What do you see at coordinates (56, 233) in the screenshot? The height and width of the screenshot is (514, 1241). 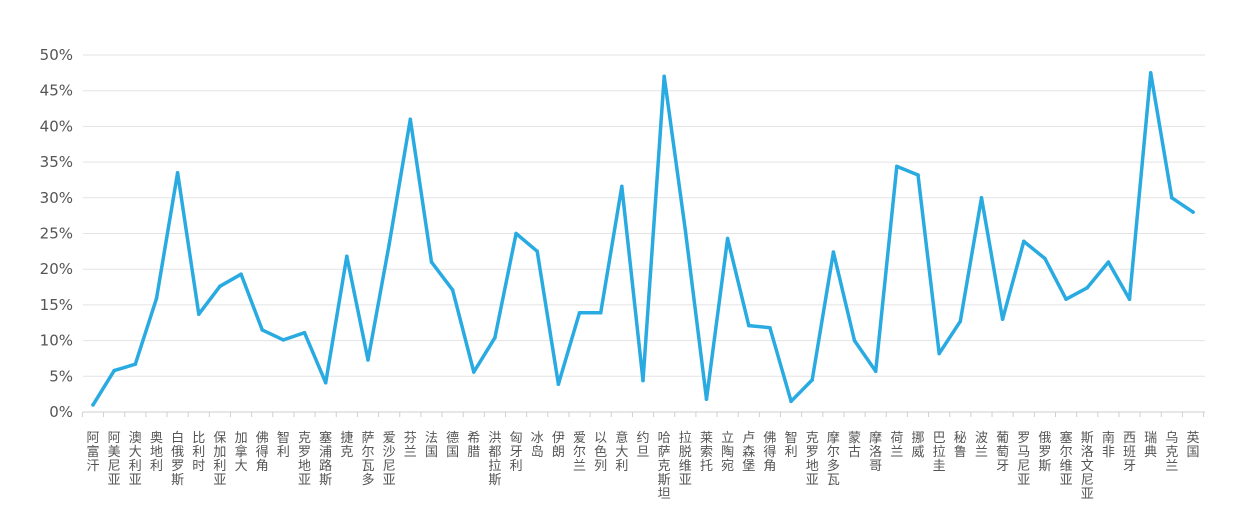 I see `y-axis-ticks: 0% 5% 10% 15% 20% 25% 30% 35% 40% 45% 50%` at bounding box center [56, 233].